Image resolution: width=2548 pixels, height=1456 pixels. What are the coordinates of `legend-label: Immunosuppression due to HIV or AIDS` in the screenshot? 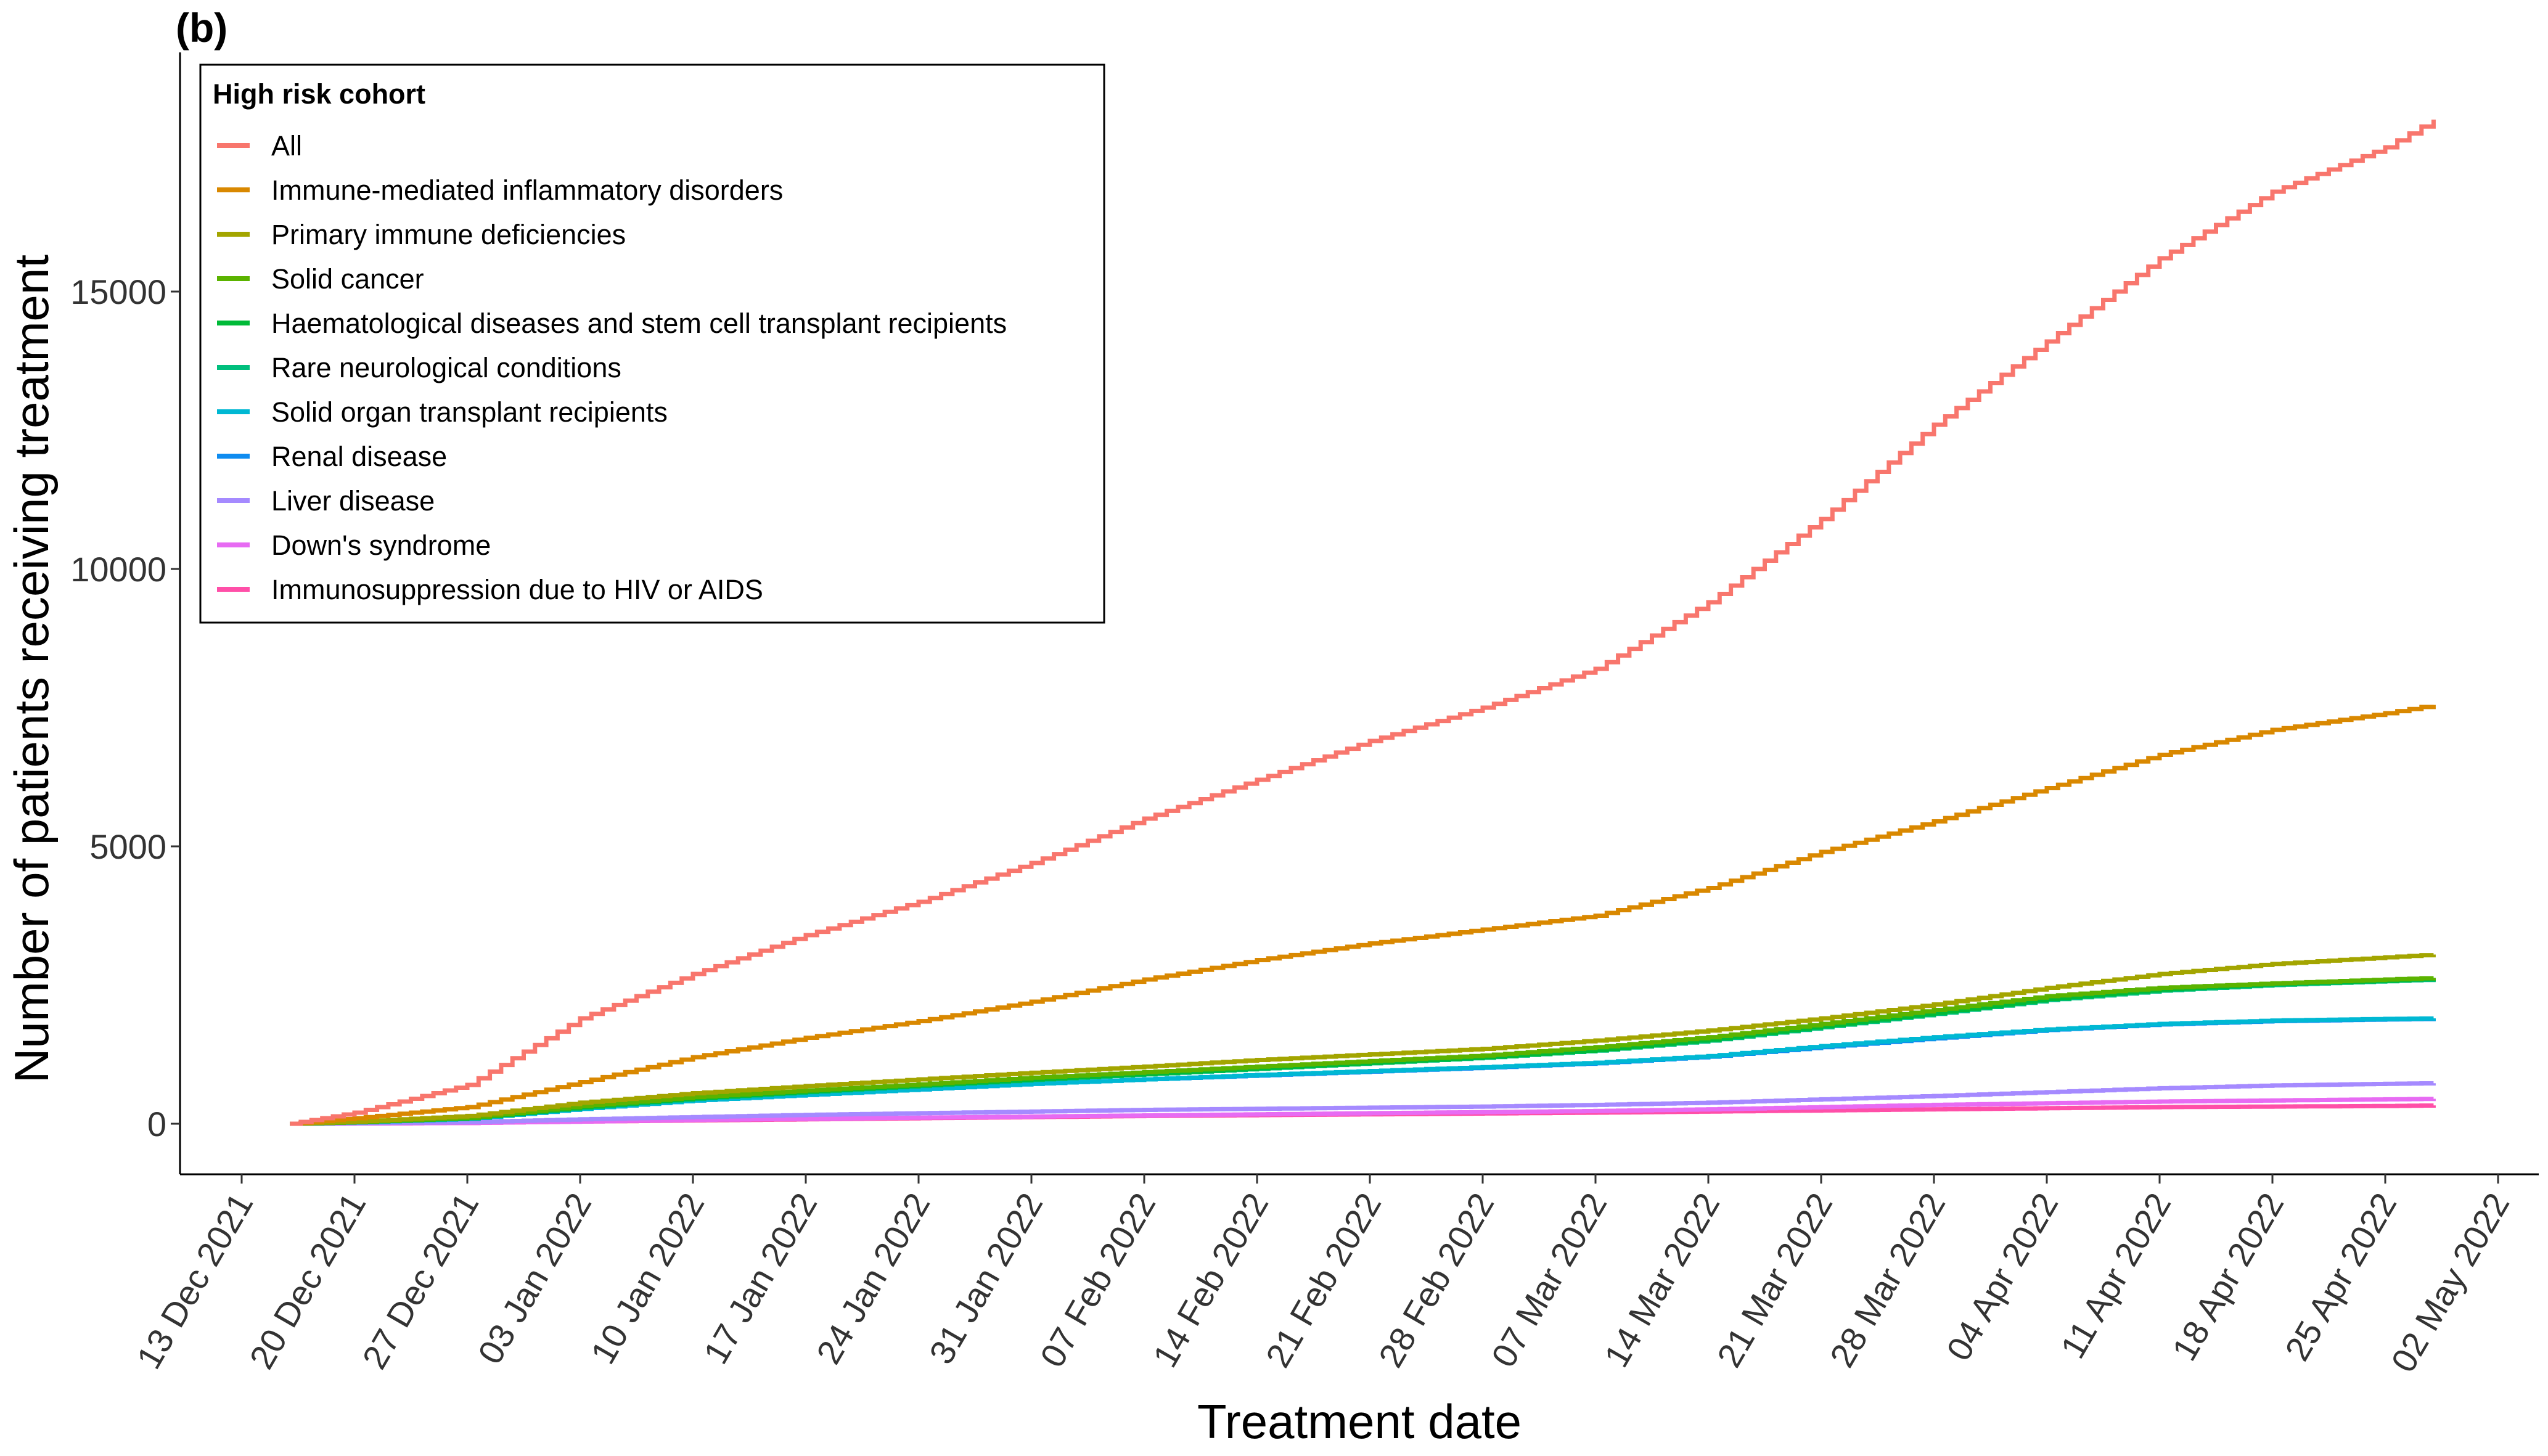 It's located at (517, 589).